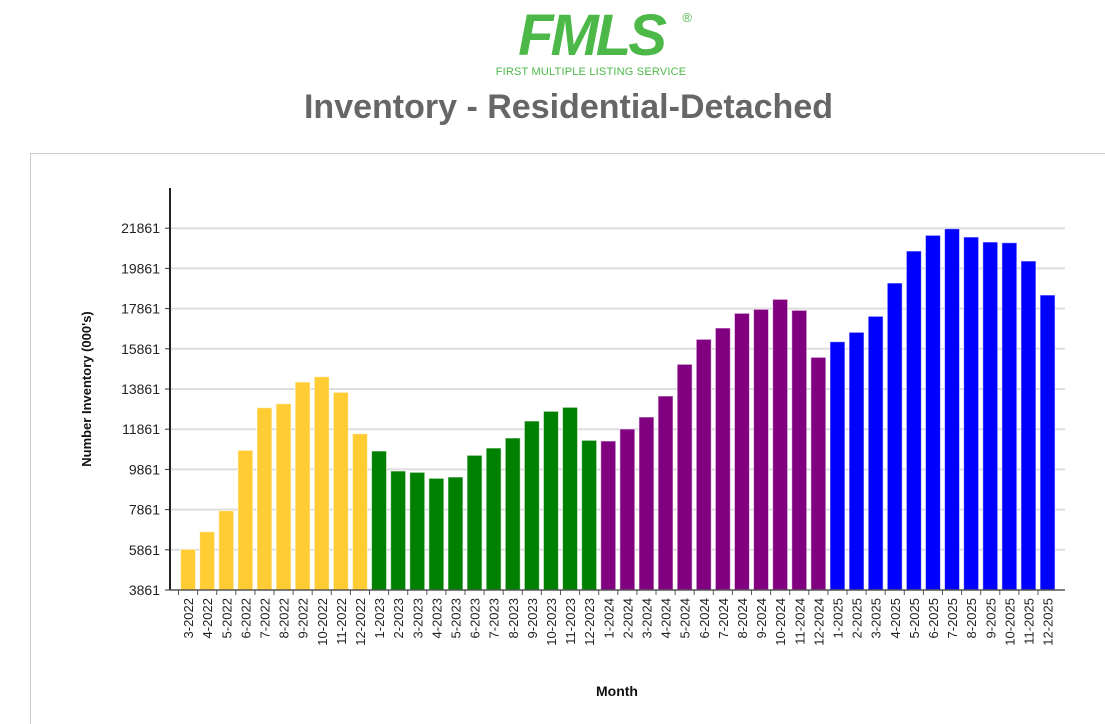 This screenshot has height=724, width=1105. I want to click on bar-9-2025, so click(990, 416).